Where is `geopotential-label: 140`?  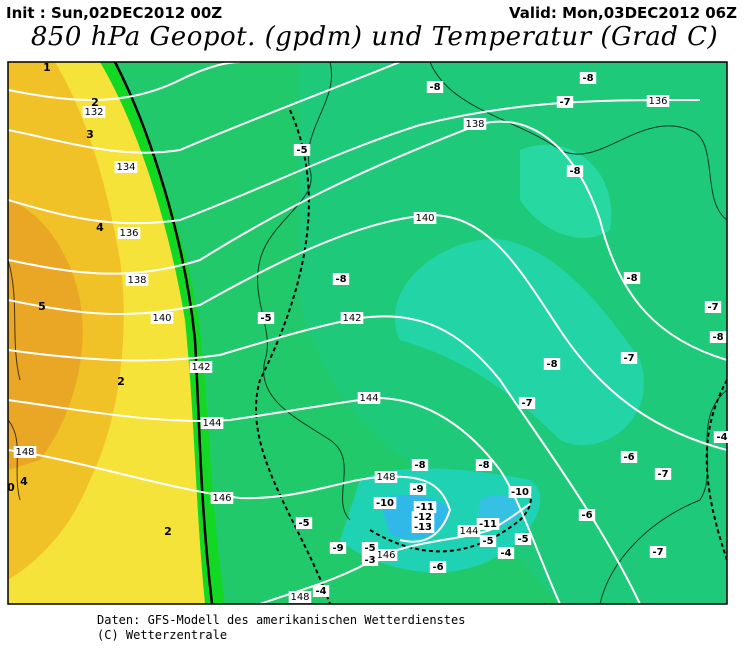 geopotential-label: 140 is located at coordinates (424, 218).